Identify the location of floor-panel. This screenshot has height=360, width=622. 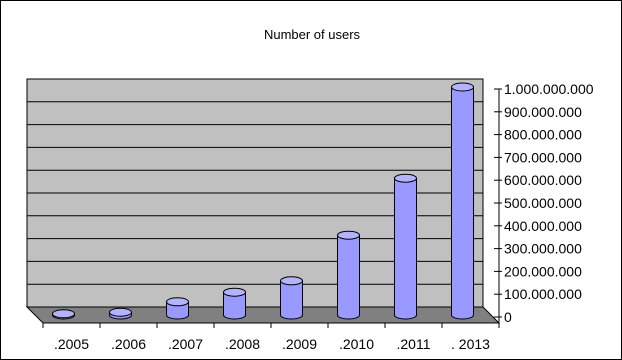
(263, 315).